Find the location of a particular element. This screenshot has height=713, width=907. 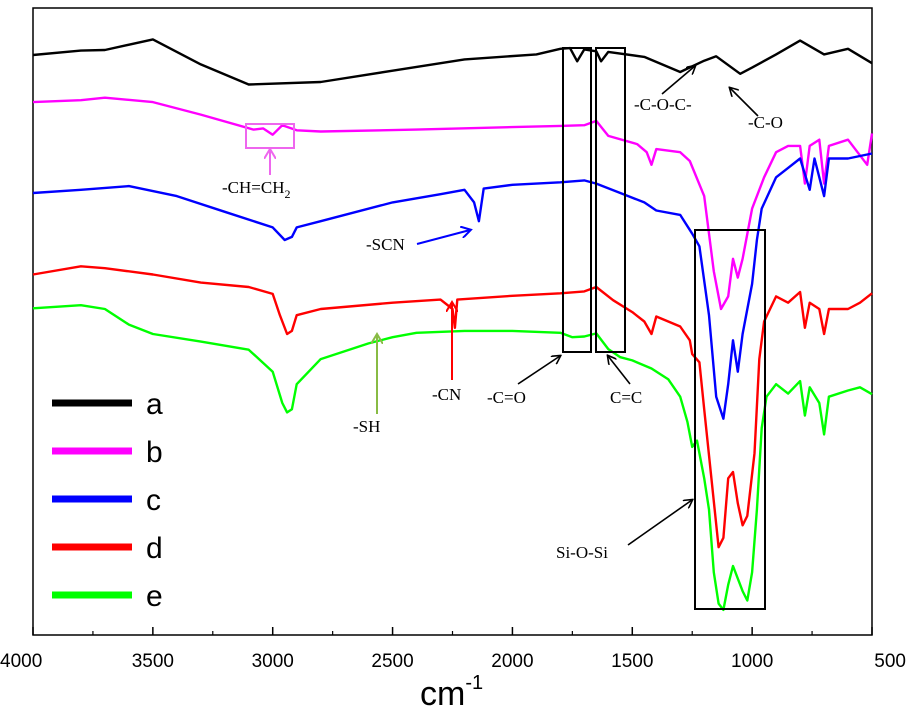

x-tick-label: 2000 is located at coordinates (512, 661).